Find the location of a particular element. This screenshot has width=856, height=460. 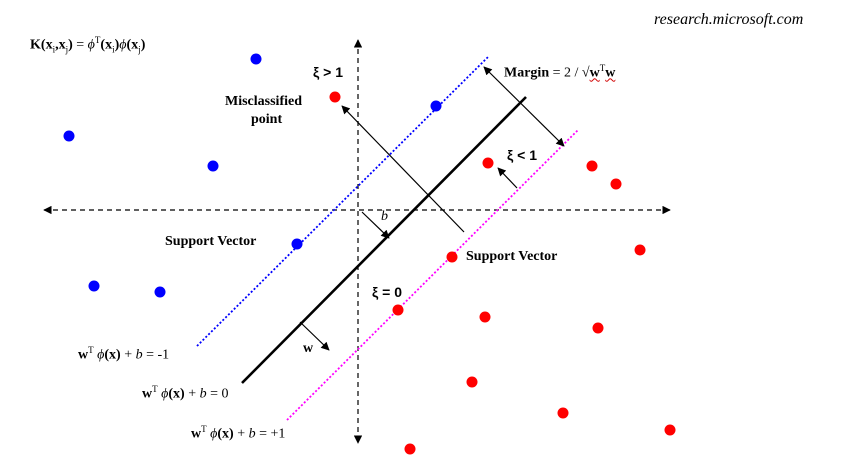

equation-zero: wT ϕ(x) + b = 0 is located at coordinates (185, 393).